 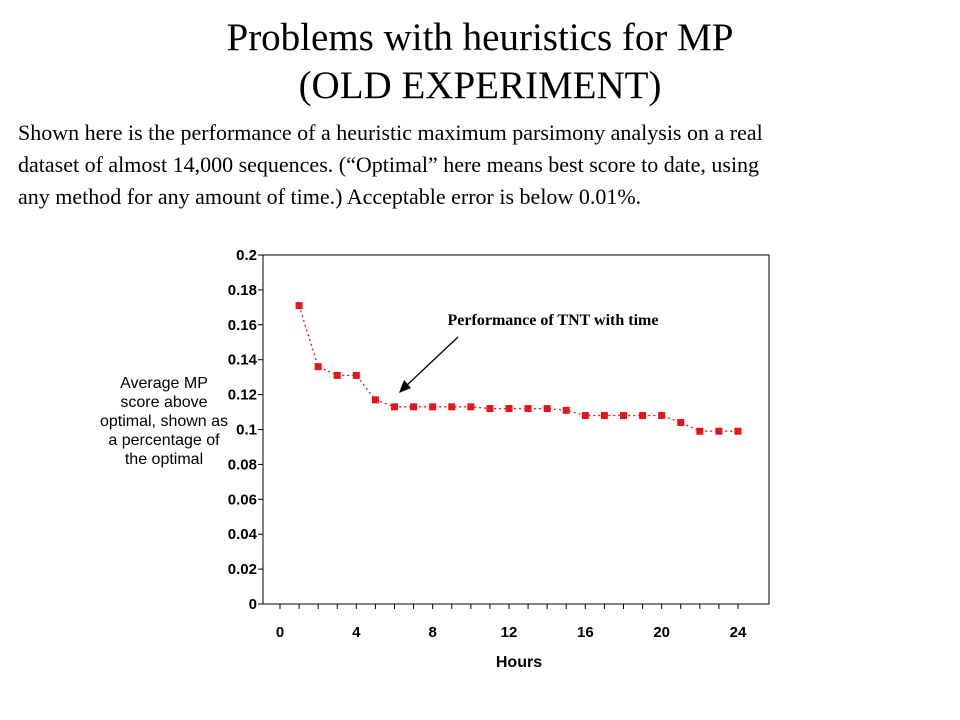 What do you see at coordinates (242, 569) in the screenshot?
I see `y-tick-label: 0.02` at bounding box center [242, 569].